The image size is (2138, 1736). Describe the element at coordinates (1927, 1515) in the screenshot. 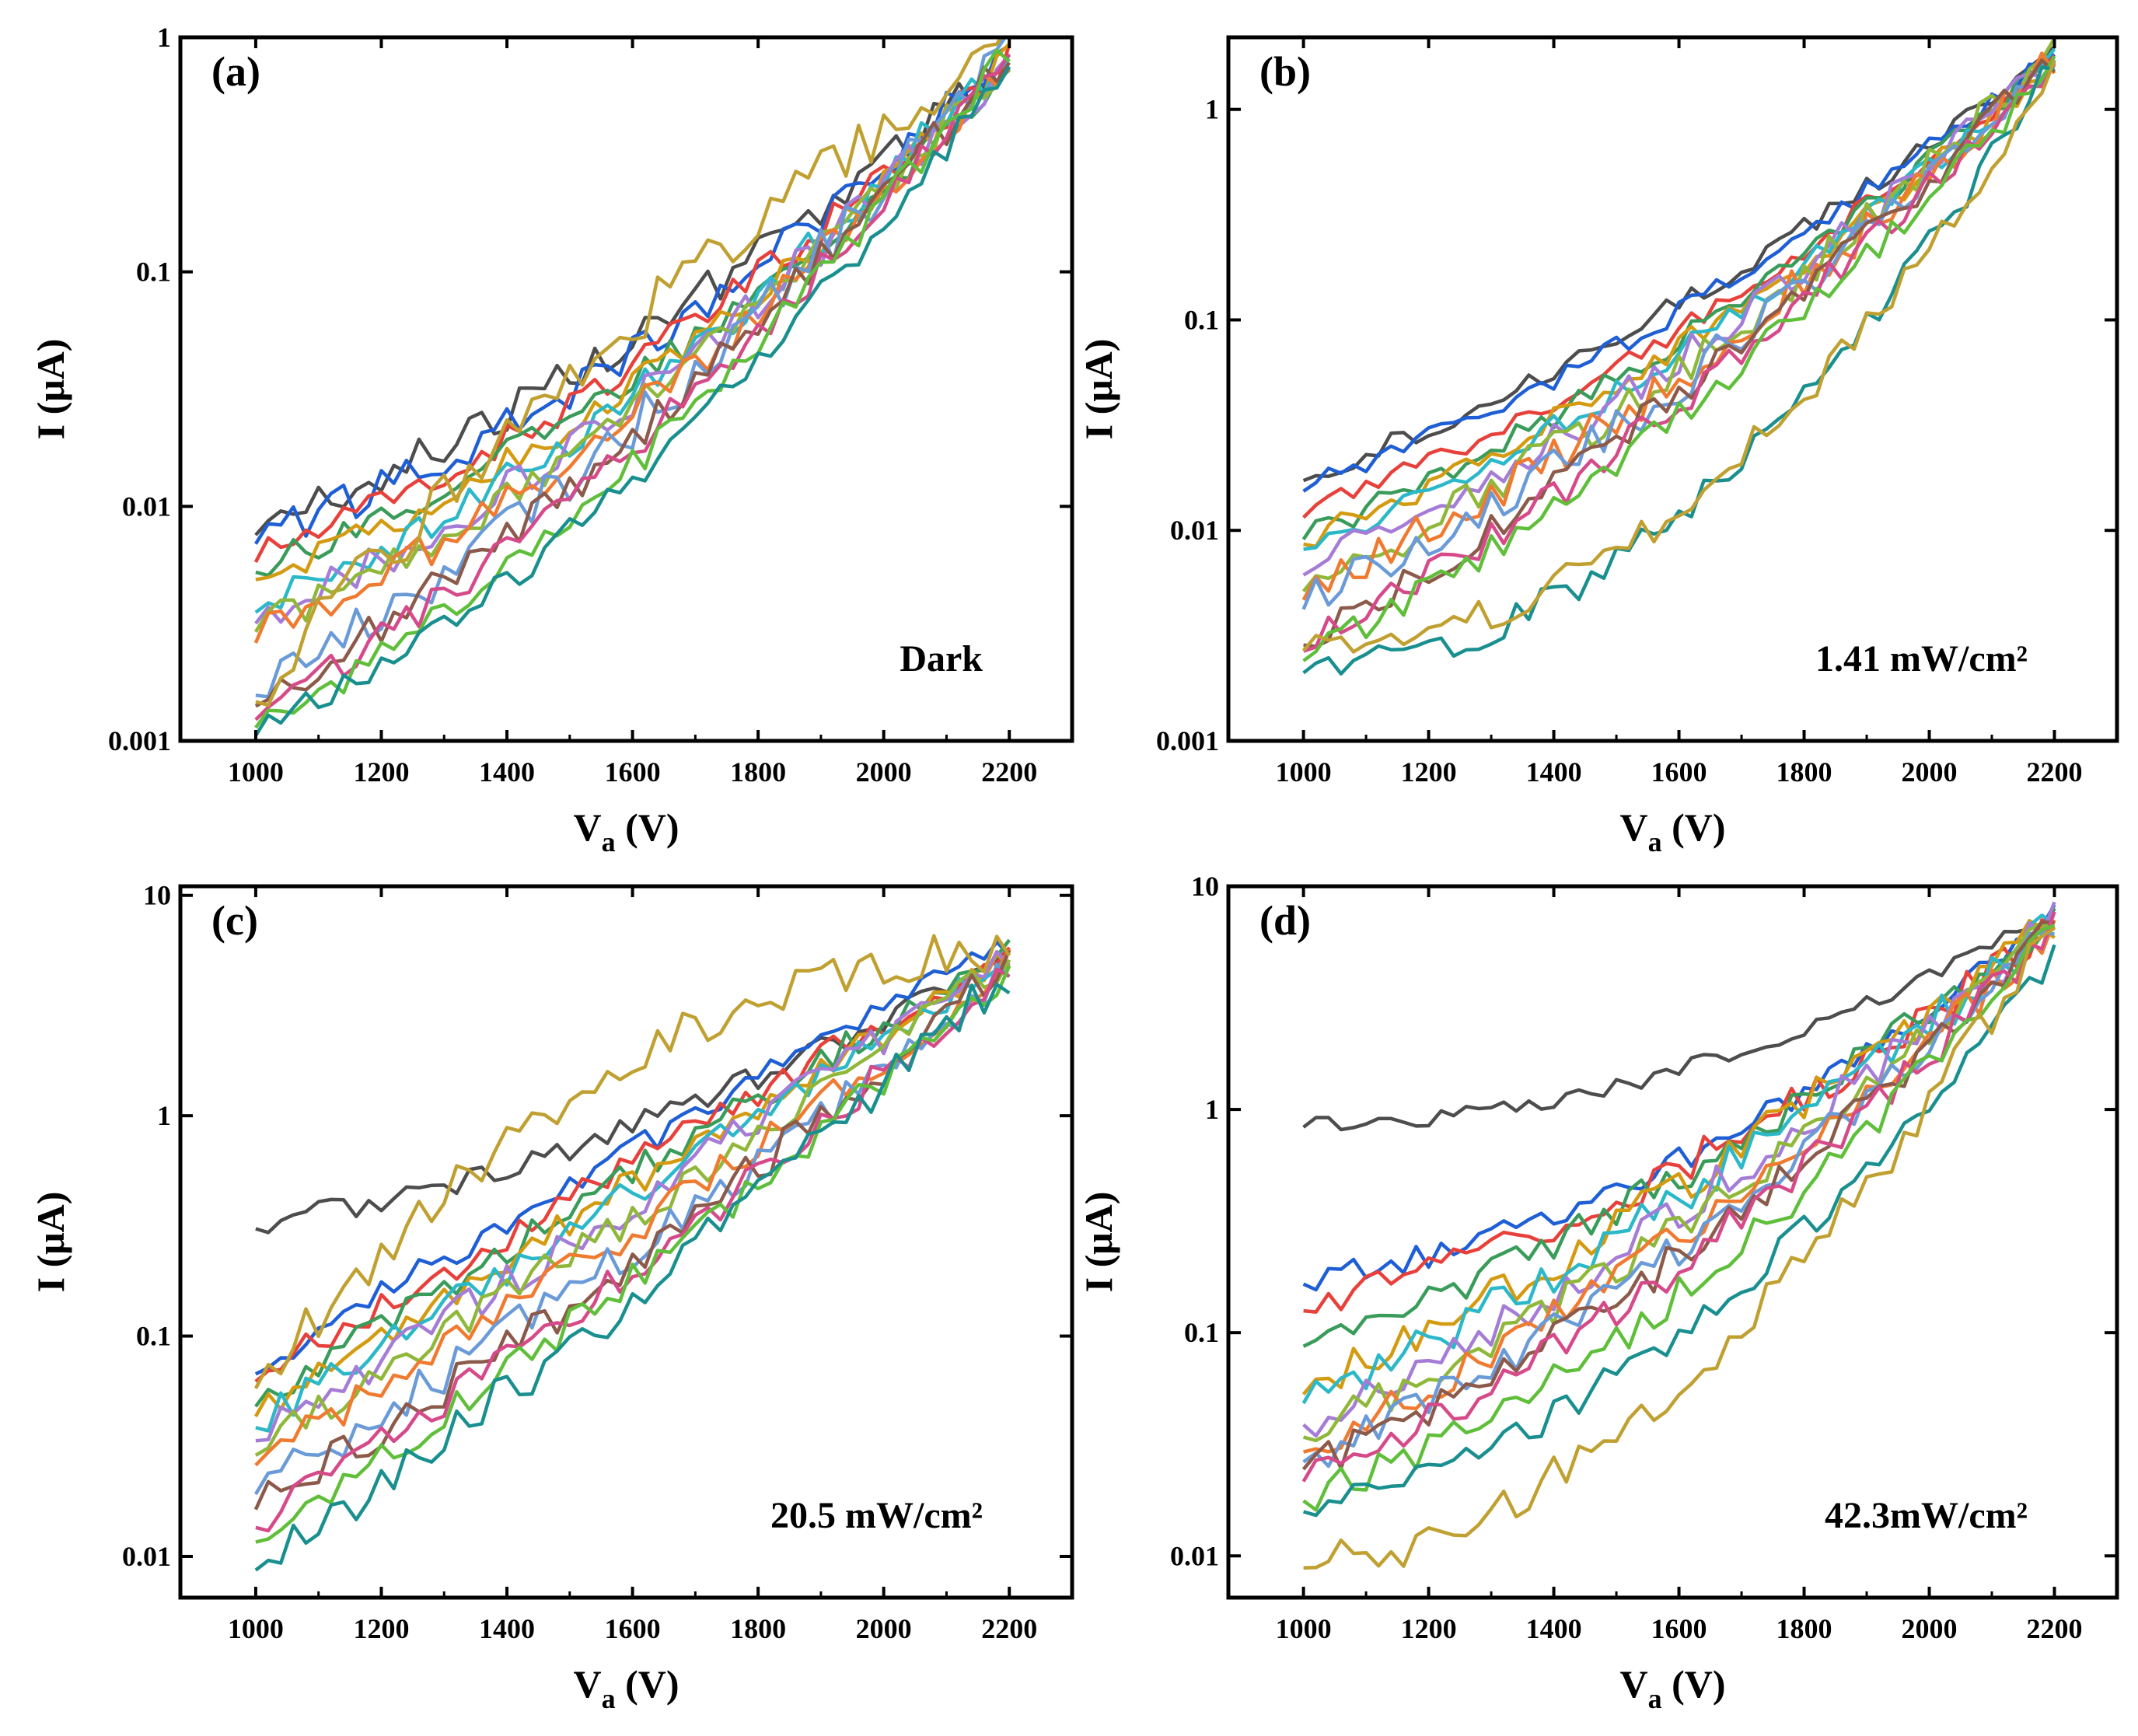

I see `condition-label: 42.3mW/cm²` at that location.